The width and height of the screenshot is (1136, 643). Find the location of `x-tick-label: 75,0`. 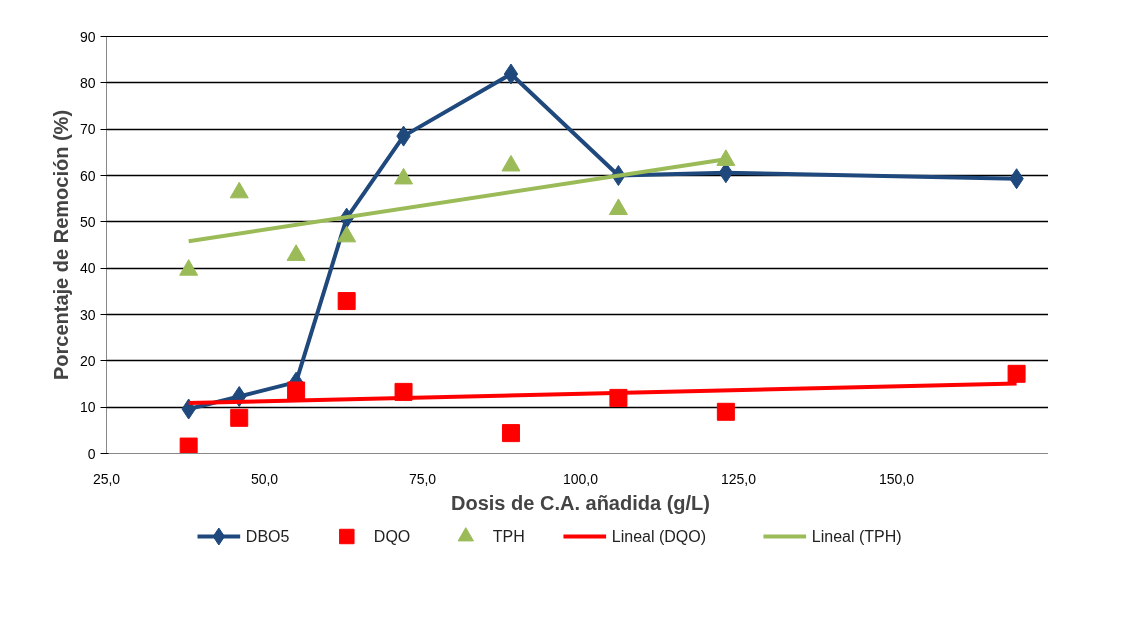

x-tick-label: 75,0 is located at coordinates (422, 478).